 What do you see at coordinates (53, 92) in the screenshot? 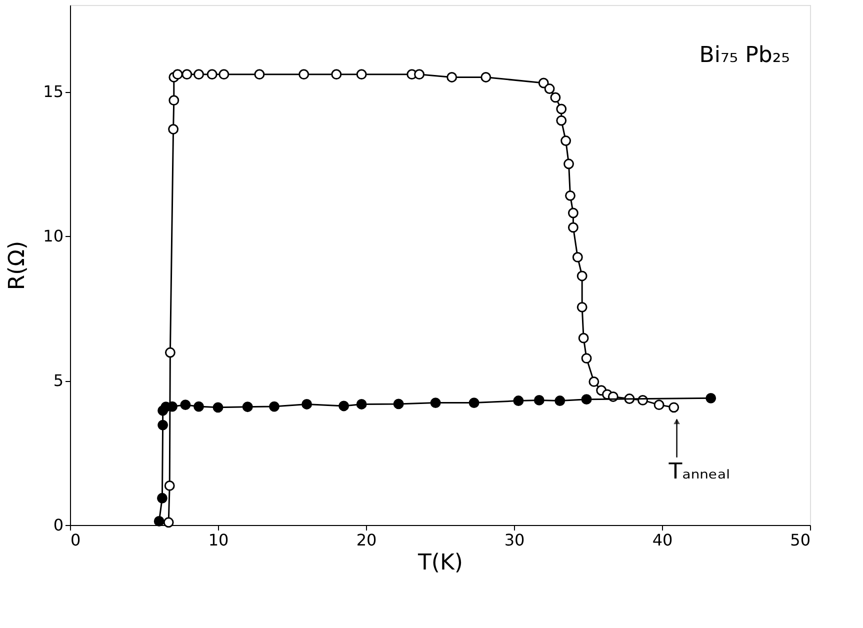
I see `y-tick-label: 15` at bounding box center [53, 92].